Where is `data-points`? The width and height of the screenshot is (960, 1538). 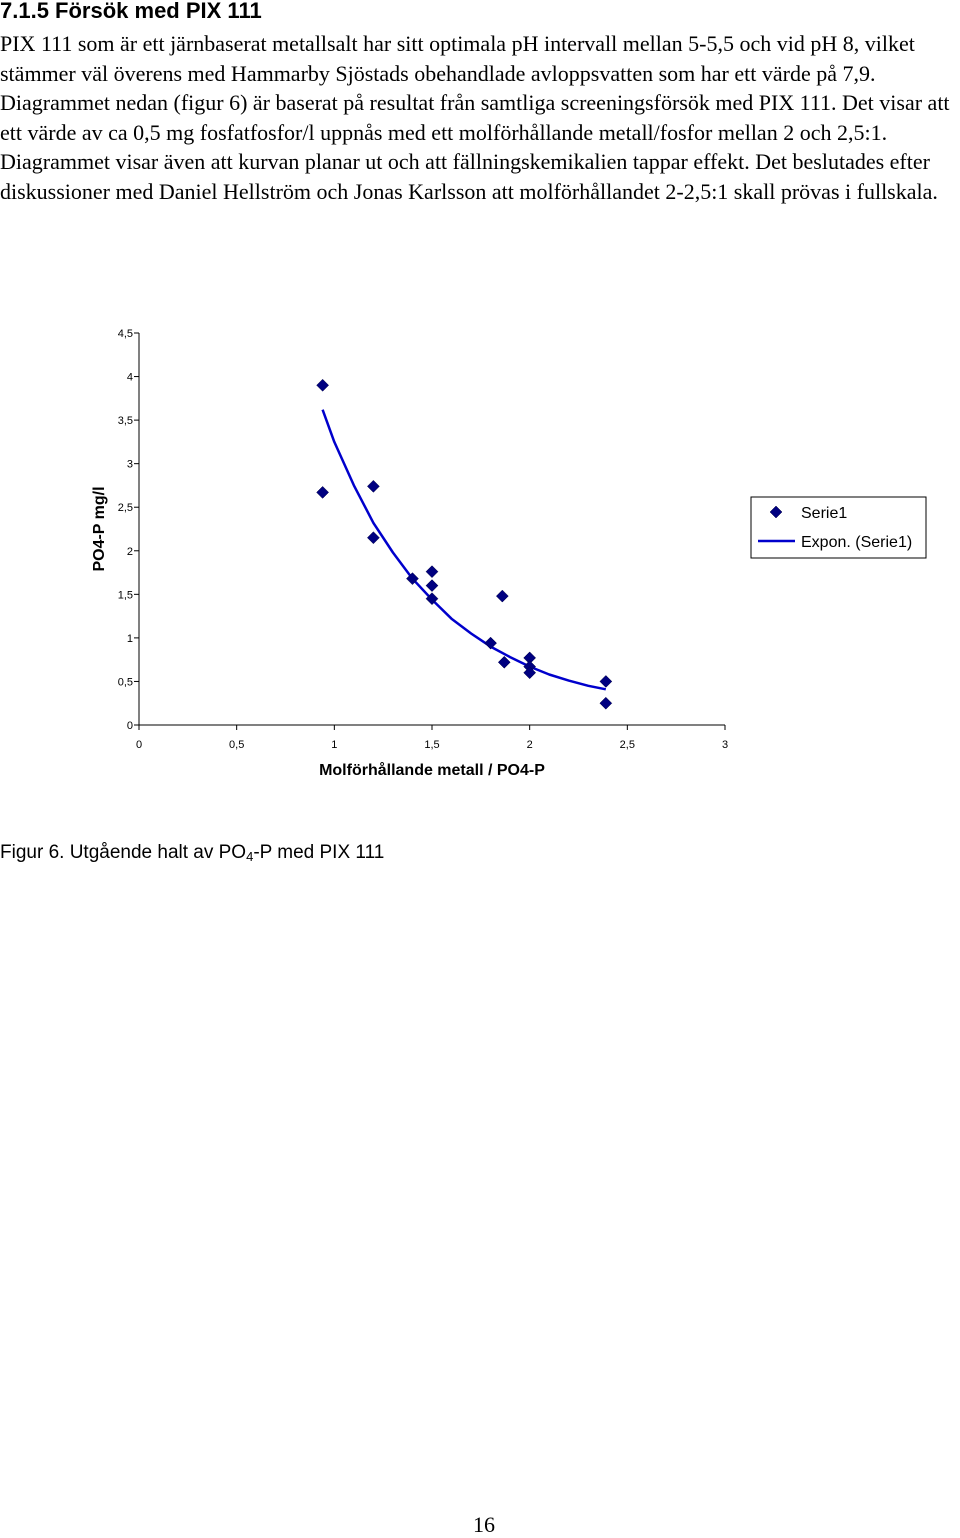
data-points is located at coordinates (464, 544).